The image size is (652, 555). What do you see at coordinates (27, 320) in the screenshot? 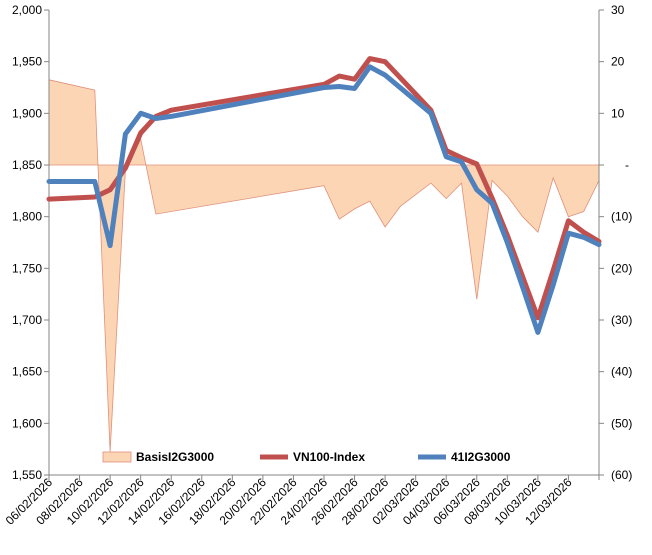
I see `y-left-tick-label: 1,700` at bounding box center [27, 320].